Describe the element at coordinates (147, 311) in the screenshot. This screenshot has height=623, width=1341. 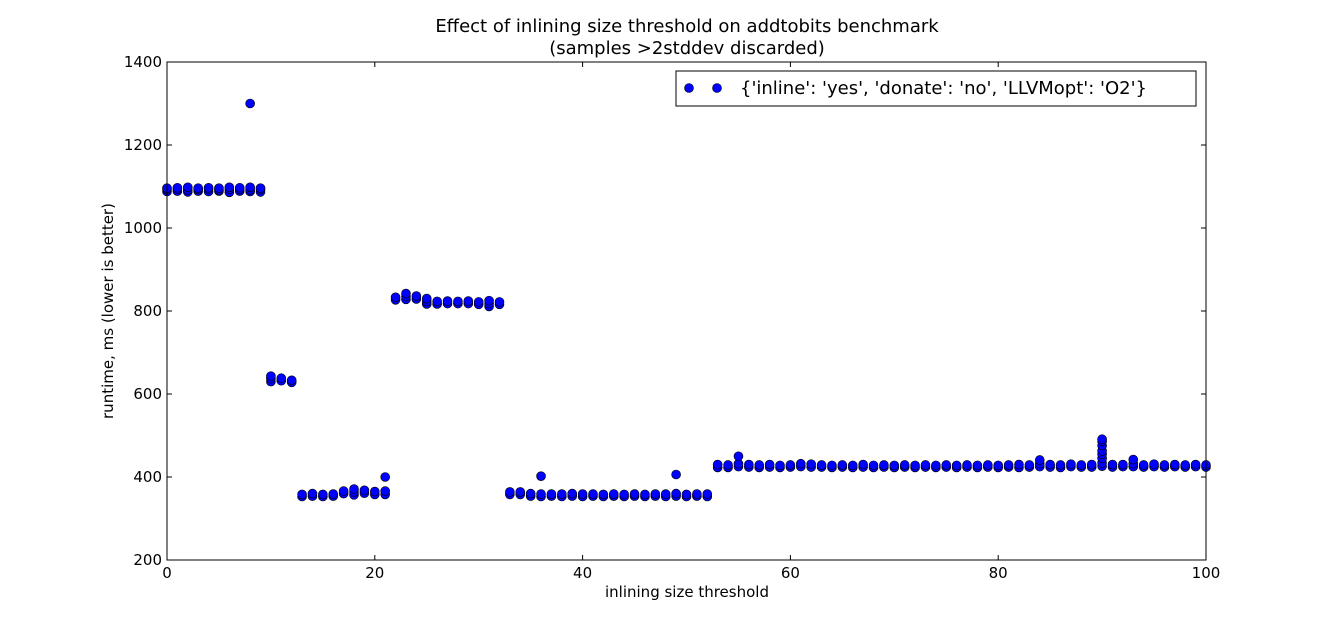
I see `y-tick-label: 800` at that location.